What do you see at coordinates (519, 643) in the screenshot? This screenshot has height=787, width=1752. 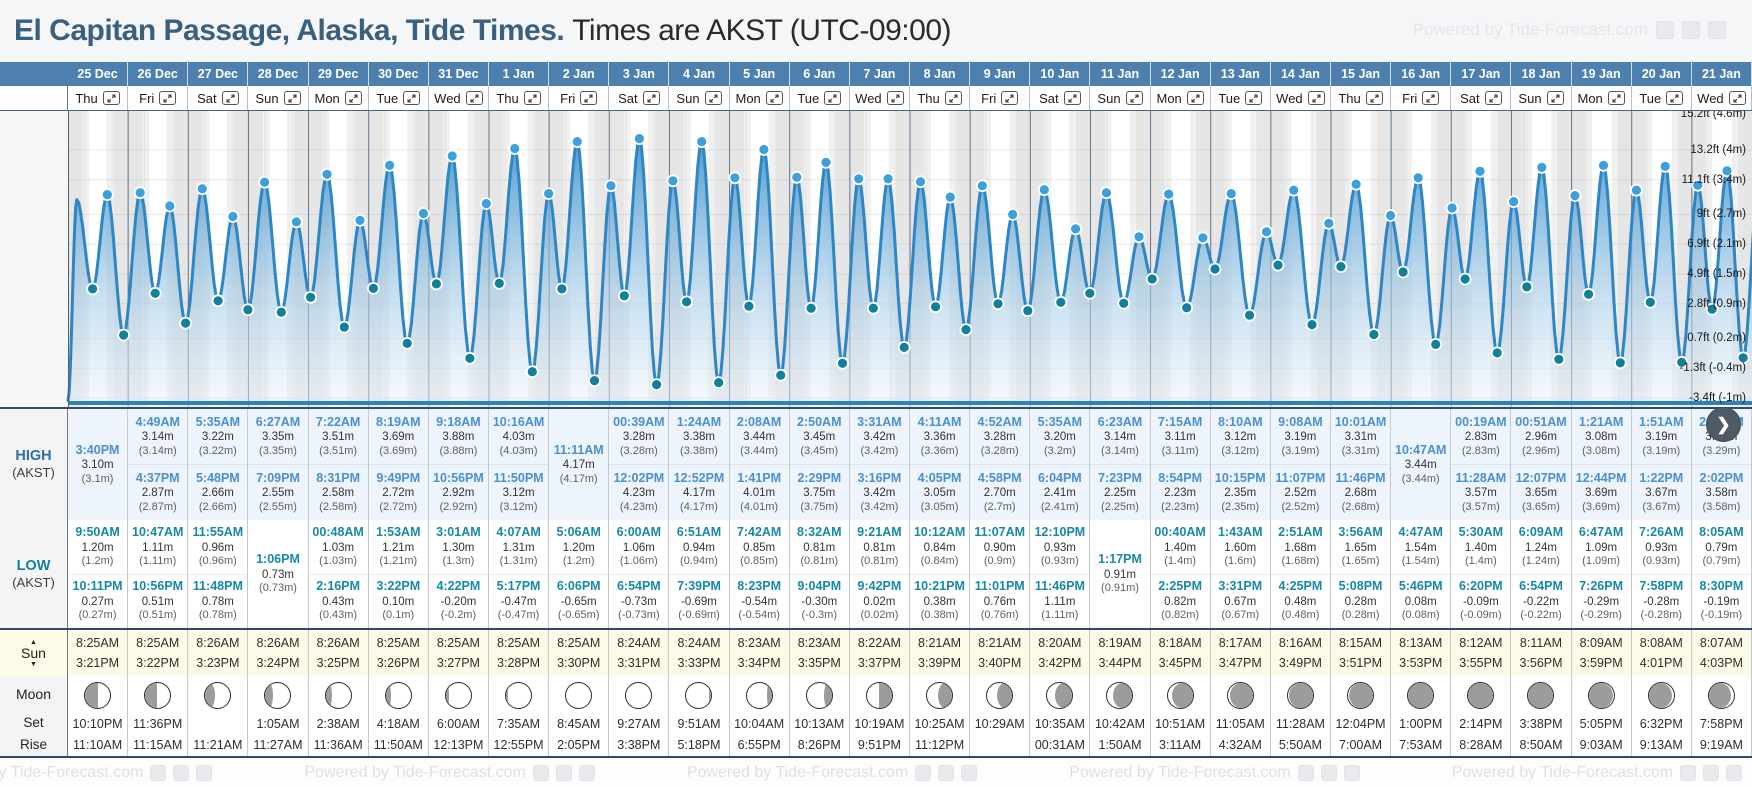 I see `sunrise-time: 8:25AM` at bounding box center [519, 643].